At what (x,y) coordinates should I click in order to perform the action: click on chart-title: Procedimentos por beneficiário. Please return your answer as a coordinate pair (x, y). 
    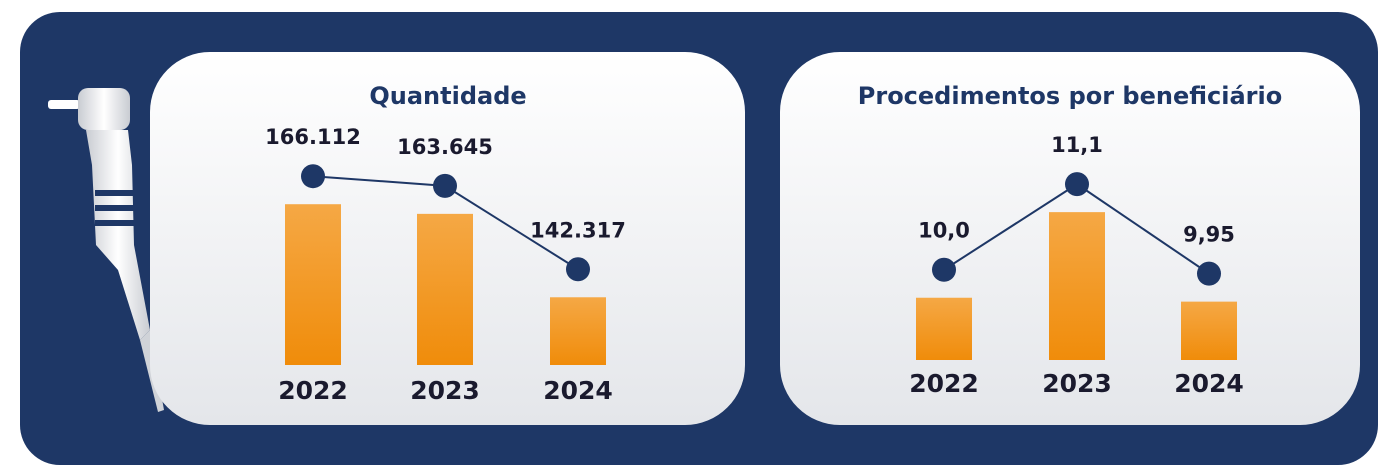
    Looking at the image, I should click on (1070, 96).